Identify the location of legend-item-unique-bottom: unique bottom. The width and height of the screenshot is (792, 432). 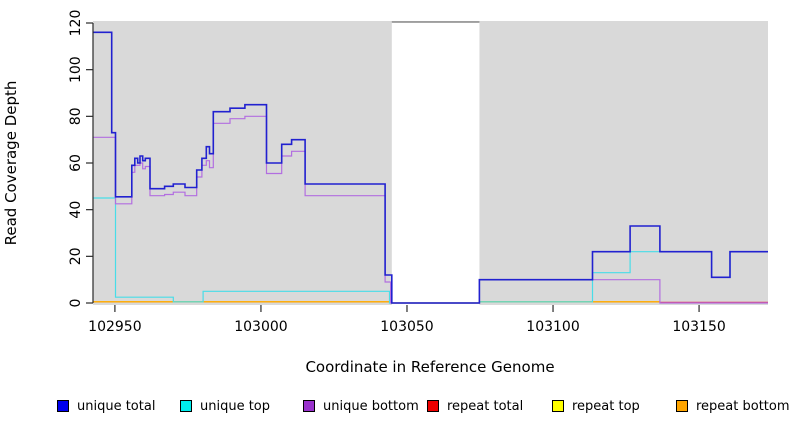
(361, 406).